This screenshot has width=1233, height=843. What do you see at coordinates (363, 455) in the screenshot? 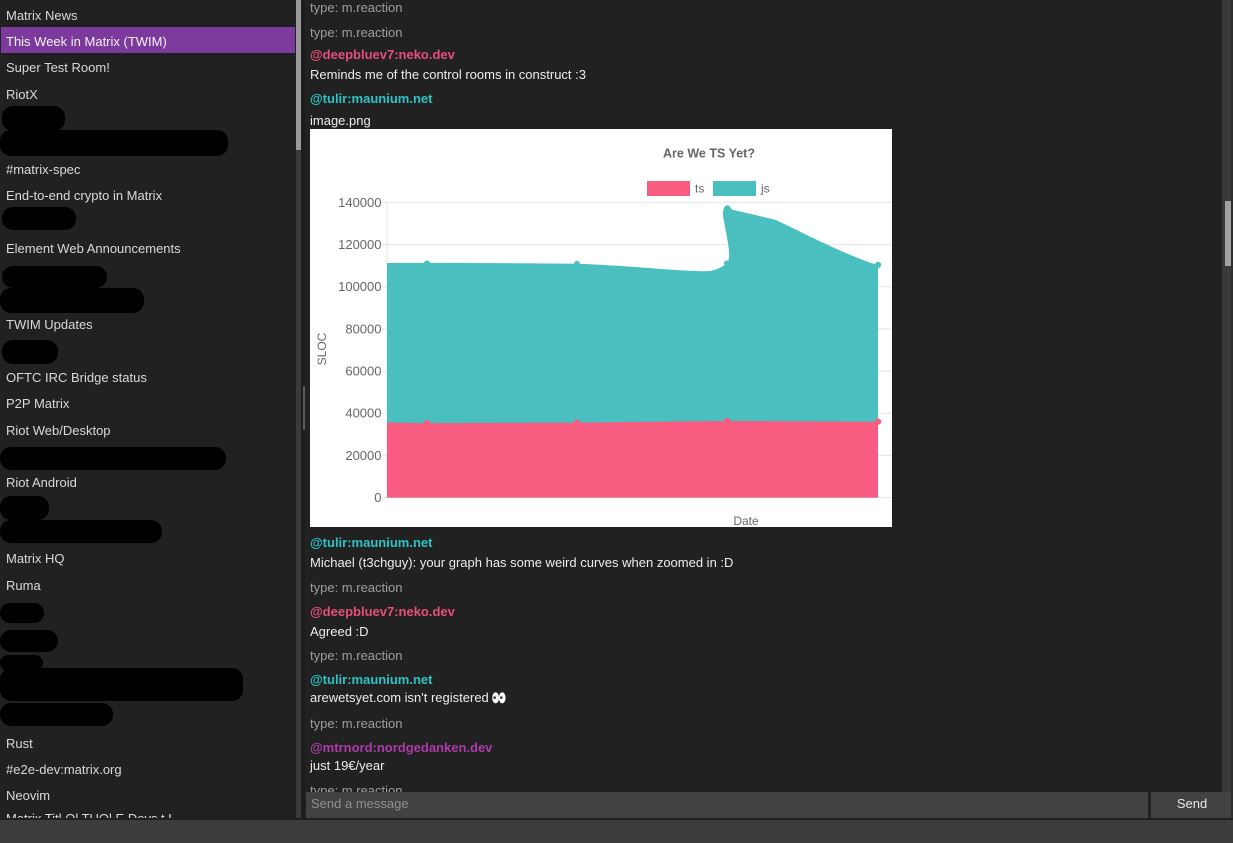
I see `svg-text: 20000` at bounding box center [363, 455].